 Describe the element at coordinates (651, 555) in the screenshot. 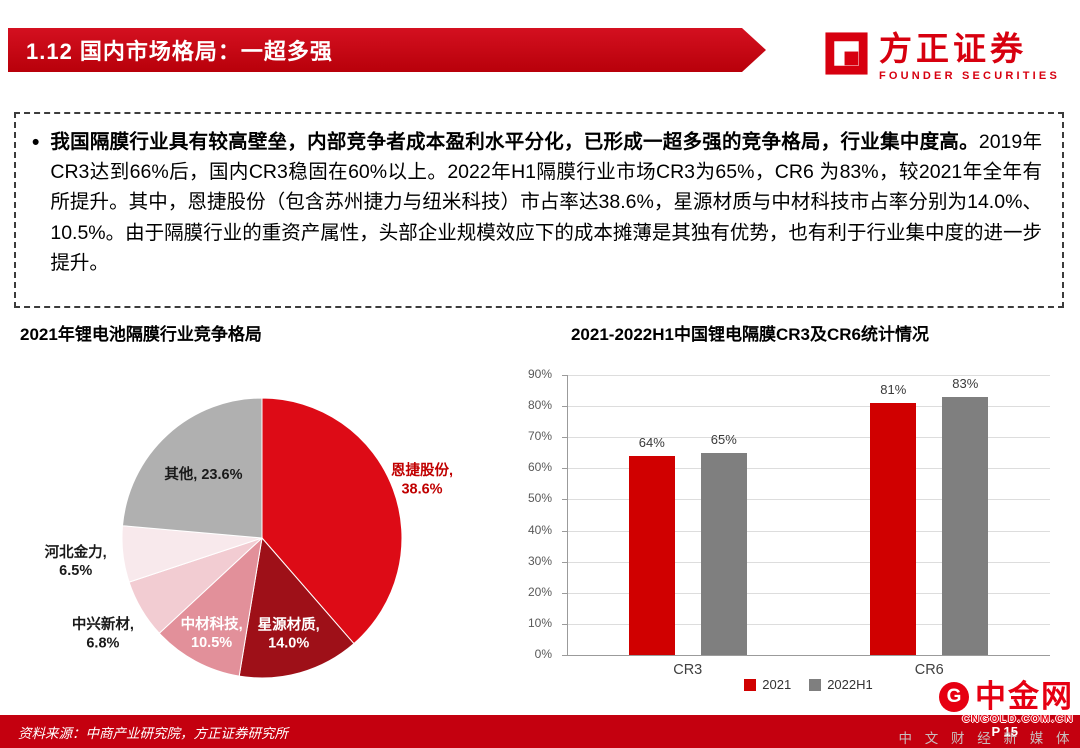

I see `bar-CR3-2021` at that location.